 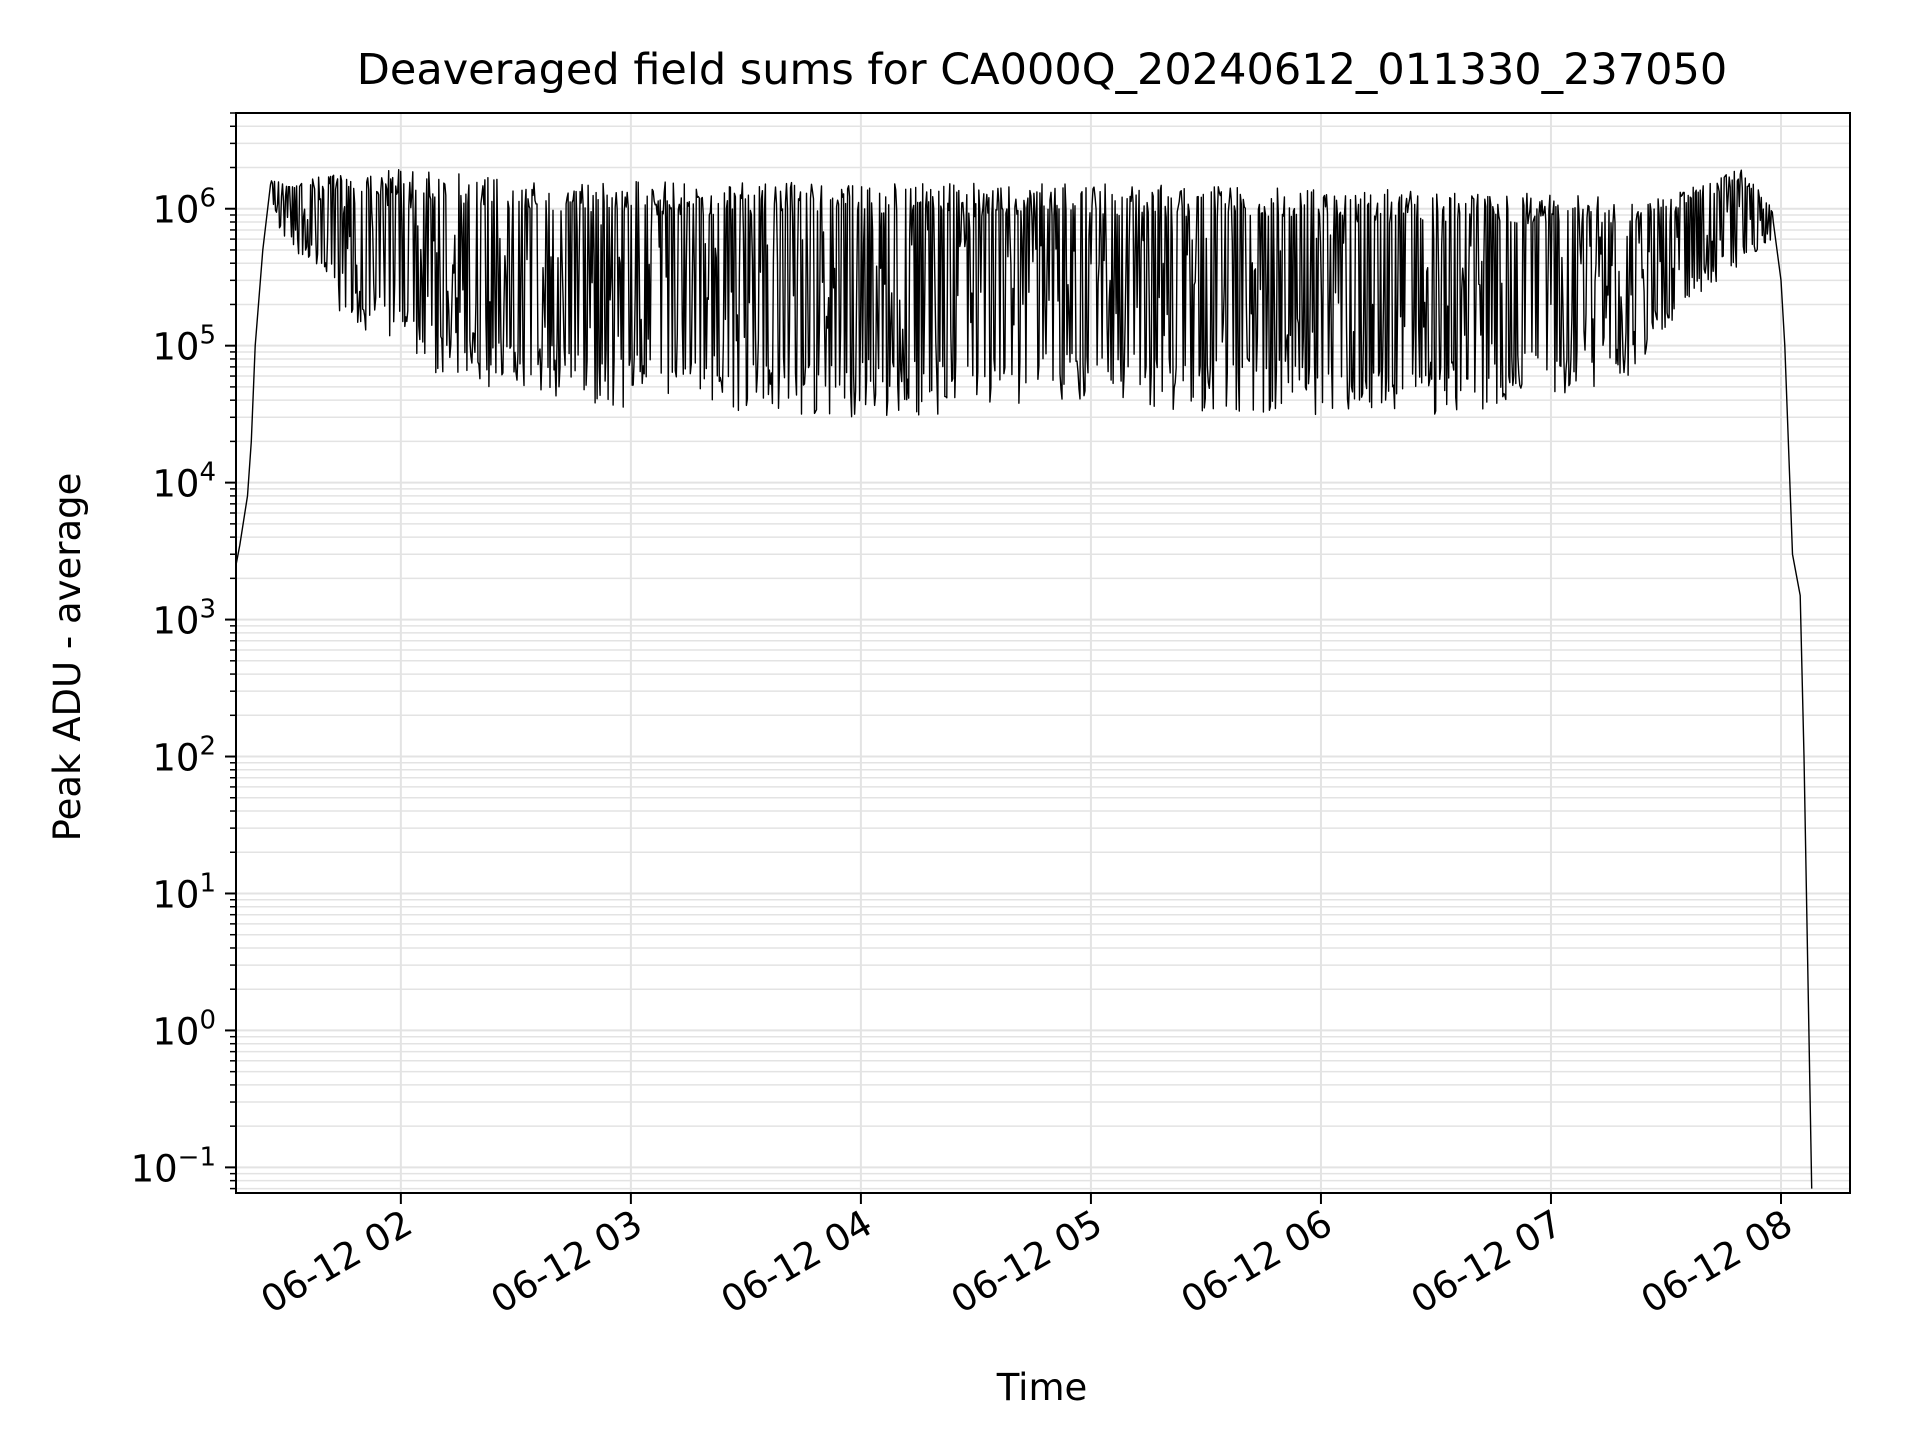 What do you see at coordinates (173, 1166) in the screenshot?
I see `y-tick-label: 10⁻¹` at bounding box center [173, 1166].